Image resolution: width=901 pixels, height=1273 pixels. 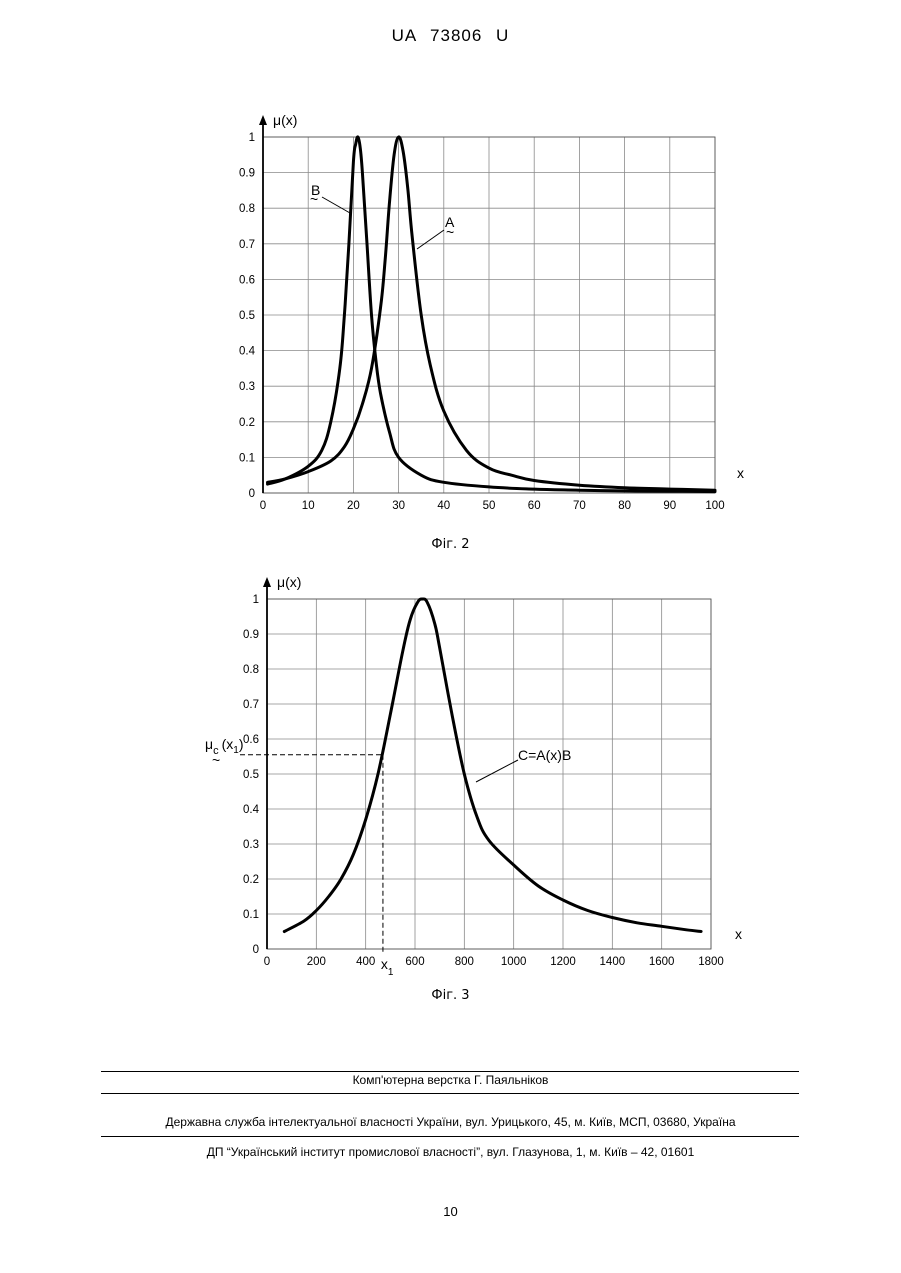 I want to click on series-line-caxb, so click(x=492, y=765).